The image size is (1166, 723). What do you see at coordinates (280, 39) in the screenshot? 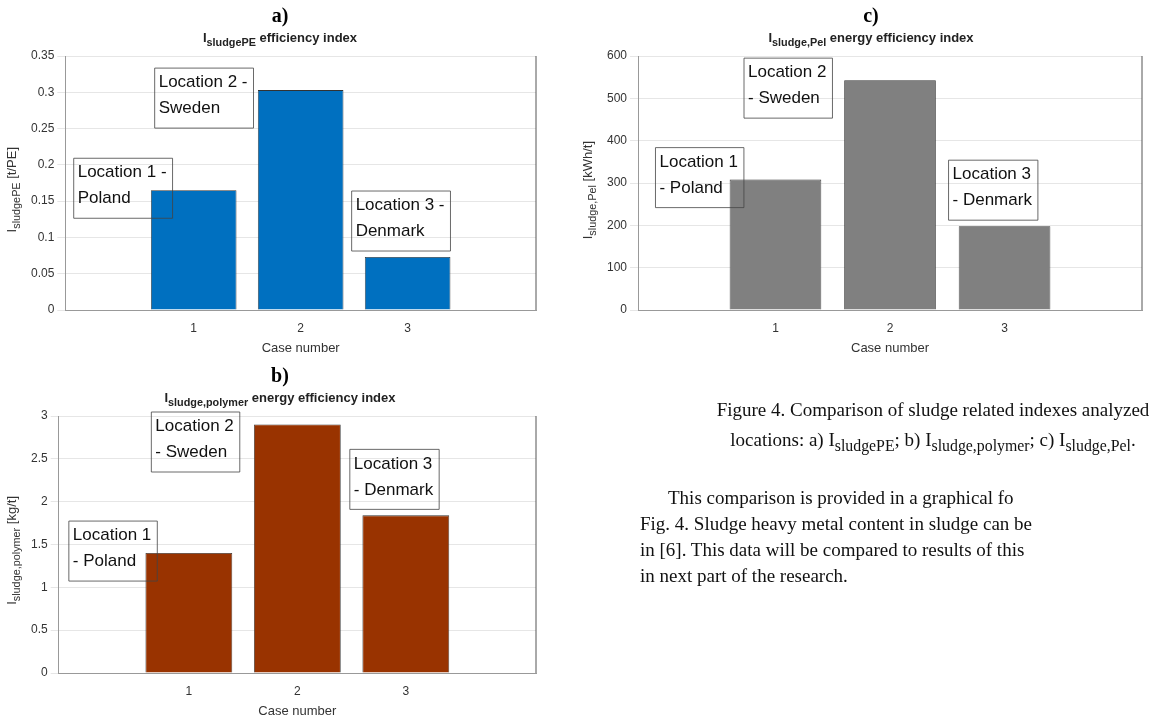
I see `chart-subtitle: I$_{sludgePE}$ efficiency index` at bounding box center [280, 39].